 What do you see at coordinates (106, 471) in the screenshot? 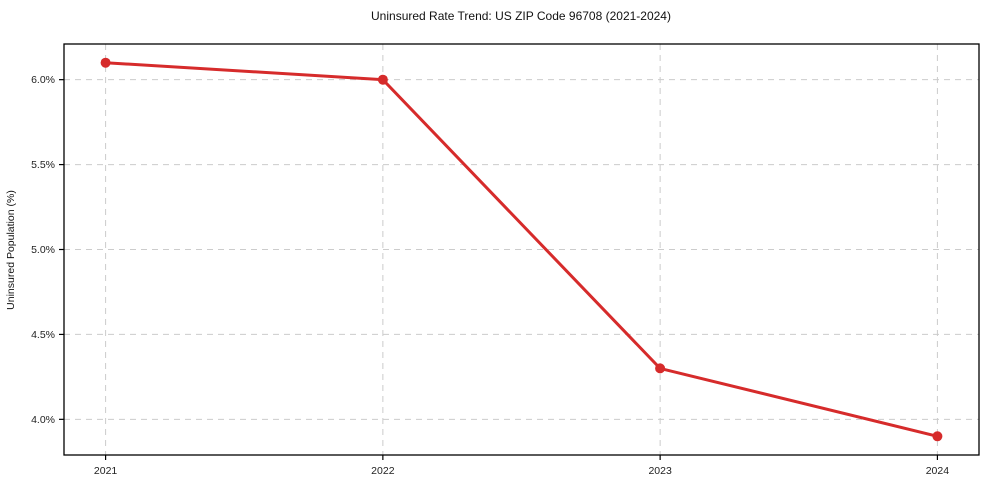
I see `x-tick-label: 2021` at bounding box center [106, 471].